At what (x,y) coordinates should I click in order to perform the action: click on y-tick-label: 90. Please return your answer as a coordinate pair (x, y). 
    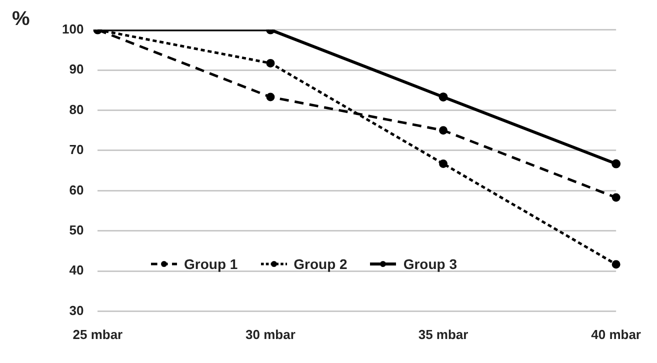
    Looking at the image, I should click on (76, 69).